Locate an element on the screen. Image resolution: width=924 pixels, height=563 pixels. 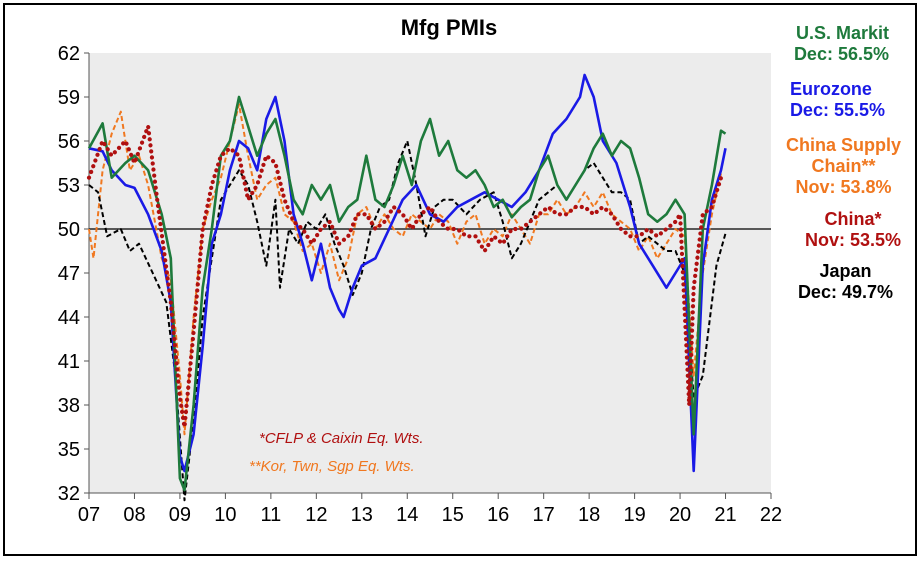
legend-china-name: China* is located at coordinates (853, 219).